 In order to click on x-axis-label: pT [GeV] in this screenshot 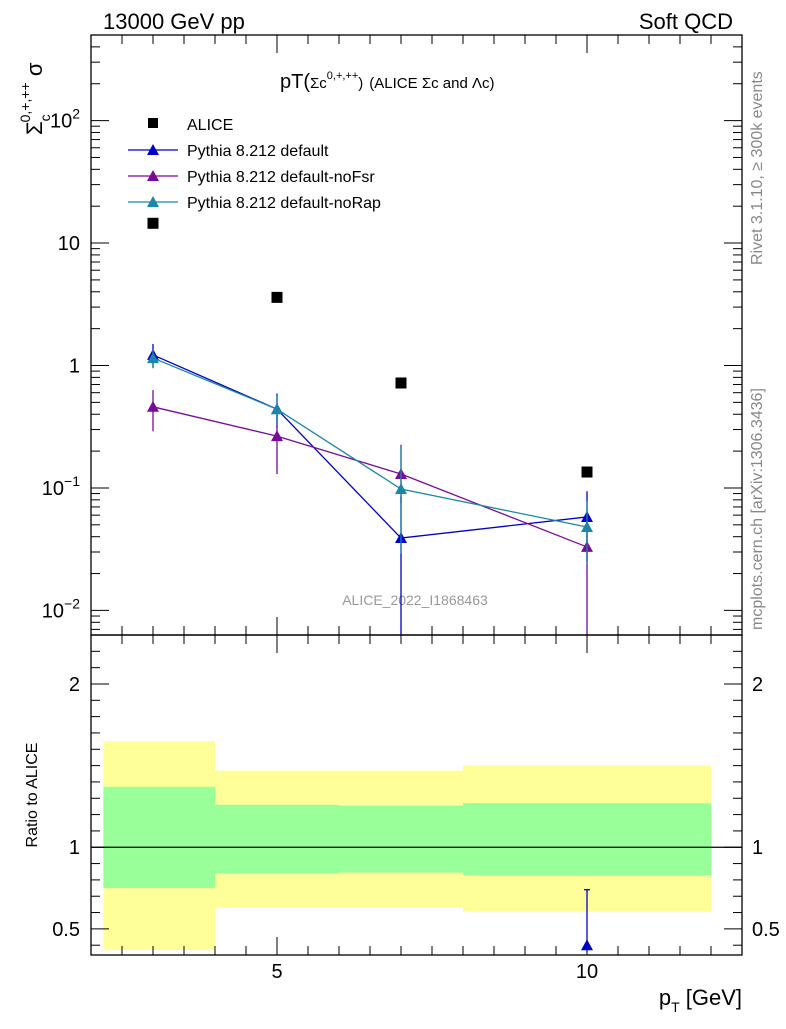, I will do `click(700, 1000)`.